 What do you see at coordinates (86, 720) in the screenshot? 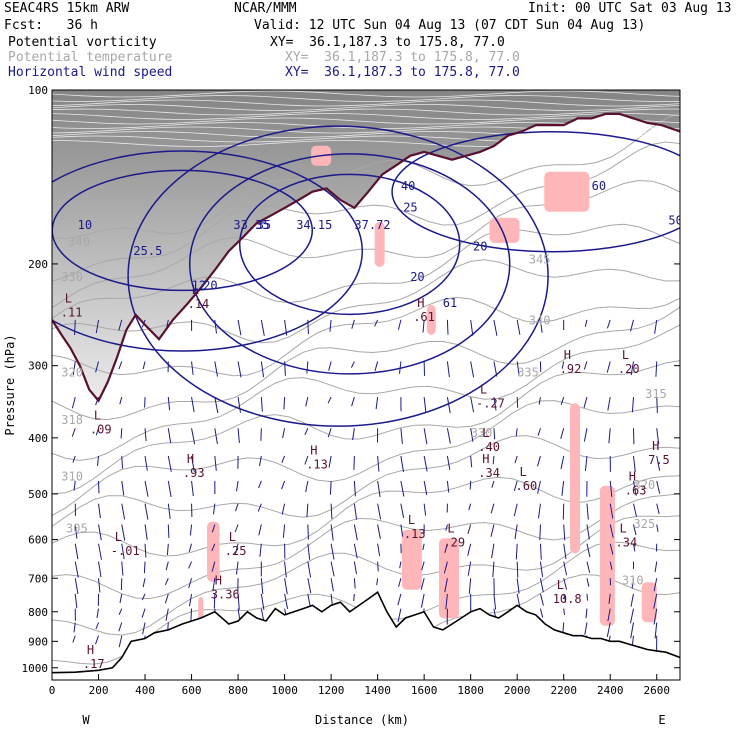
I see `west-label: W` at bounding box center [86, 720].